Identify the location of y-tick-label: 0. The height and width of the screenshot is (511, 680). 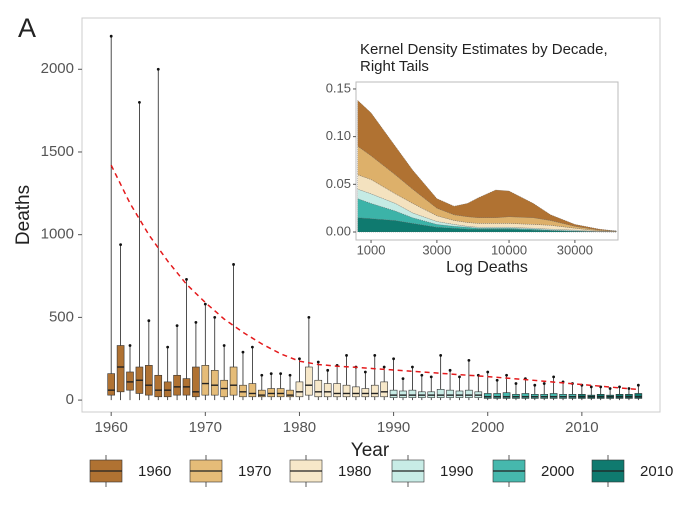
(70, 399).